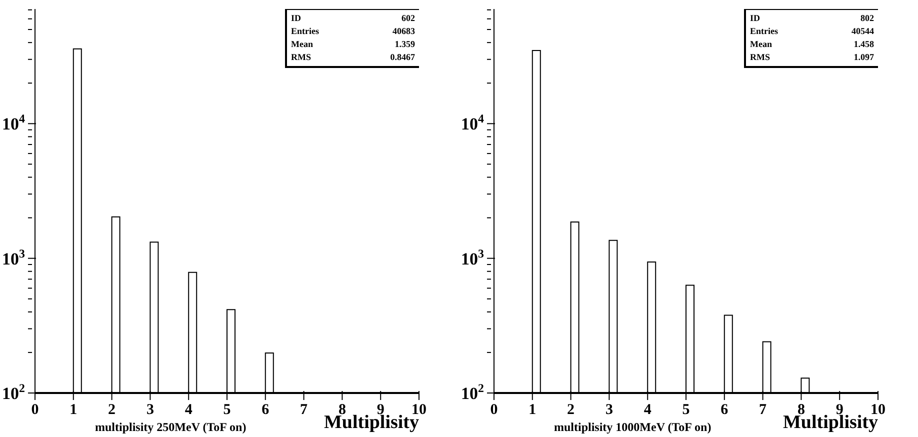 Image resolution: width=918 pixels, height=437 pixels. I want to click on annotation: 40544, so click(863, 31).